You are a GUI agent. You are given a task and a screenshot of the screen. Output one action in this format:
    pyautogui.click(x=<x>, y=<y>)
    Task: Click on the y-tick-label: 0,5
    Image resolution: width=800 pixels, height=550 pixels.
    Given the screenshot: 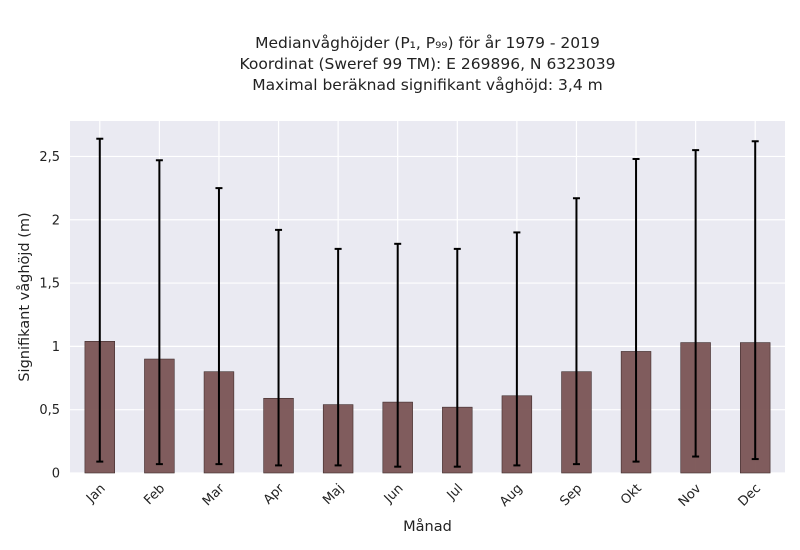 What is the action you would take?
    pyautogui.click(x=49, y=410)
    